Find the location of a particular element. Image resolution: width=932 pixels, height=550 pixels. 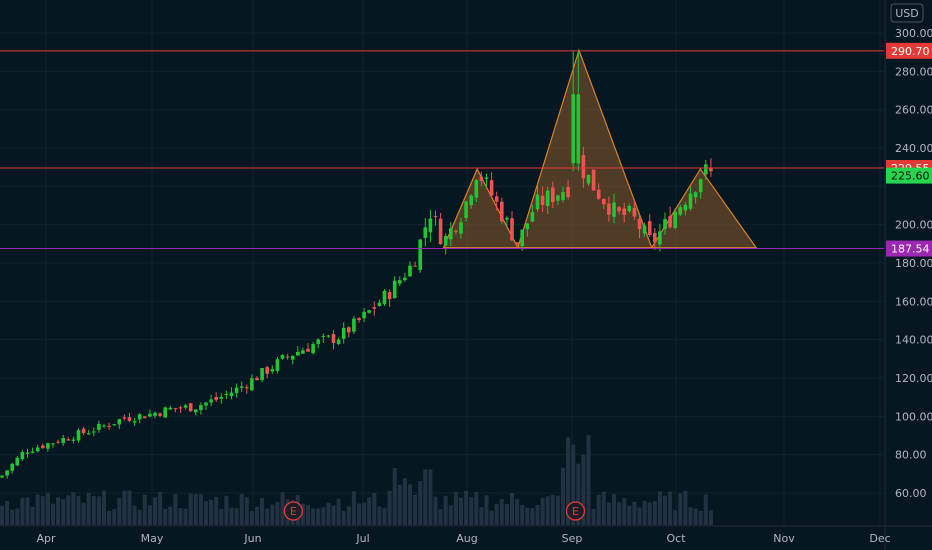

time-axis: Apr May Jun Jul Aug Sep Oct Nov Dec is located at coordinates (466, 535).